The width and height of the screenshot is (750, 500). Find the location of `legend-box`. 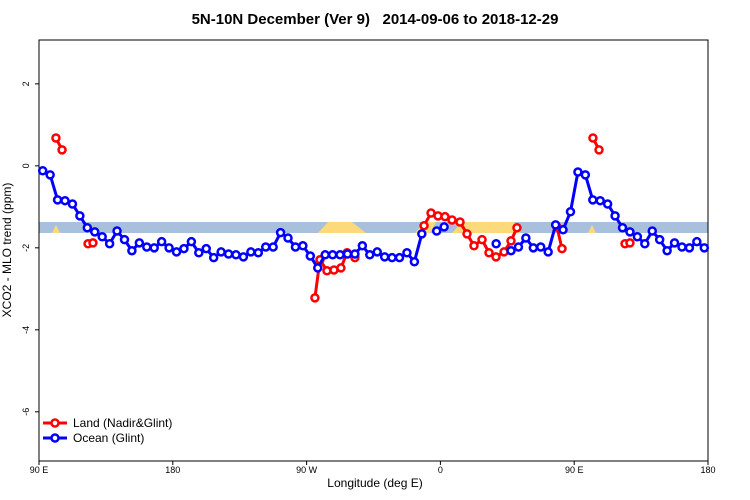

legend-box is located at coordinates (116, 434).